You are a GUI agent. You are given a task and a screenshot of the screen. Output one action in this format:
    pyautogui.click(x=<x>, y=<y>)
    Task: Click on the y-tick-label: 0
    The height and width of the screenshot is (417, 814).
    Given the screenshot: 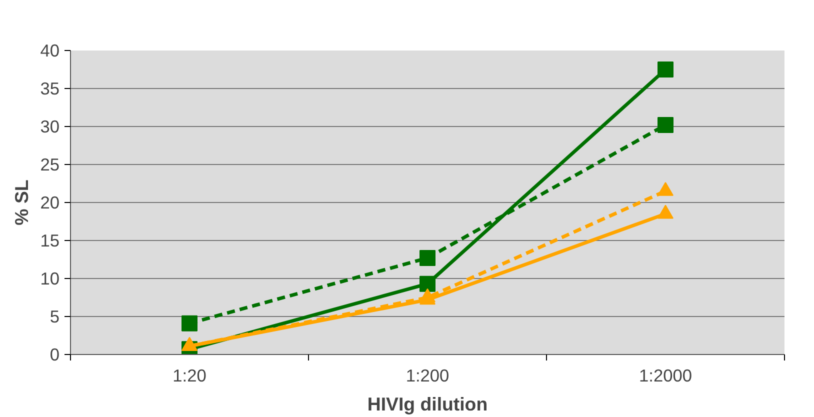 What is the action you would take?
    pyautogui.click(x=55, y=354)
    